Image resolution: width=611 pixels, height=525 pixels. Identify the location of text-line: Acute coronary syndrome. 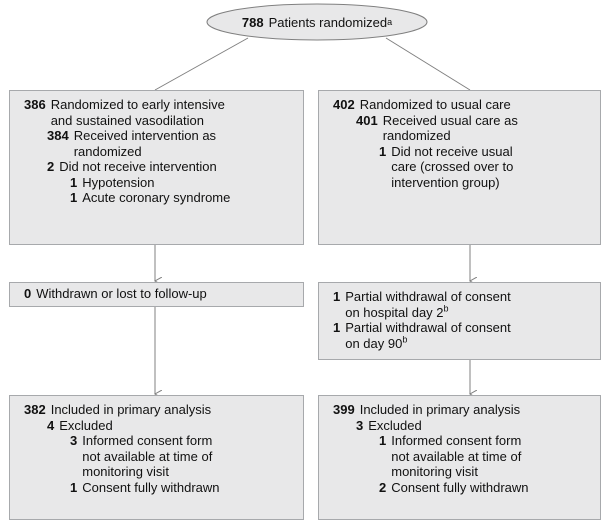
(156, 197).